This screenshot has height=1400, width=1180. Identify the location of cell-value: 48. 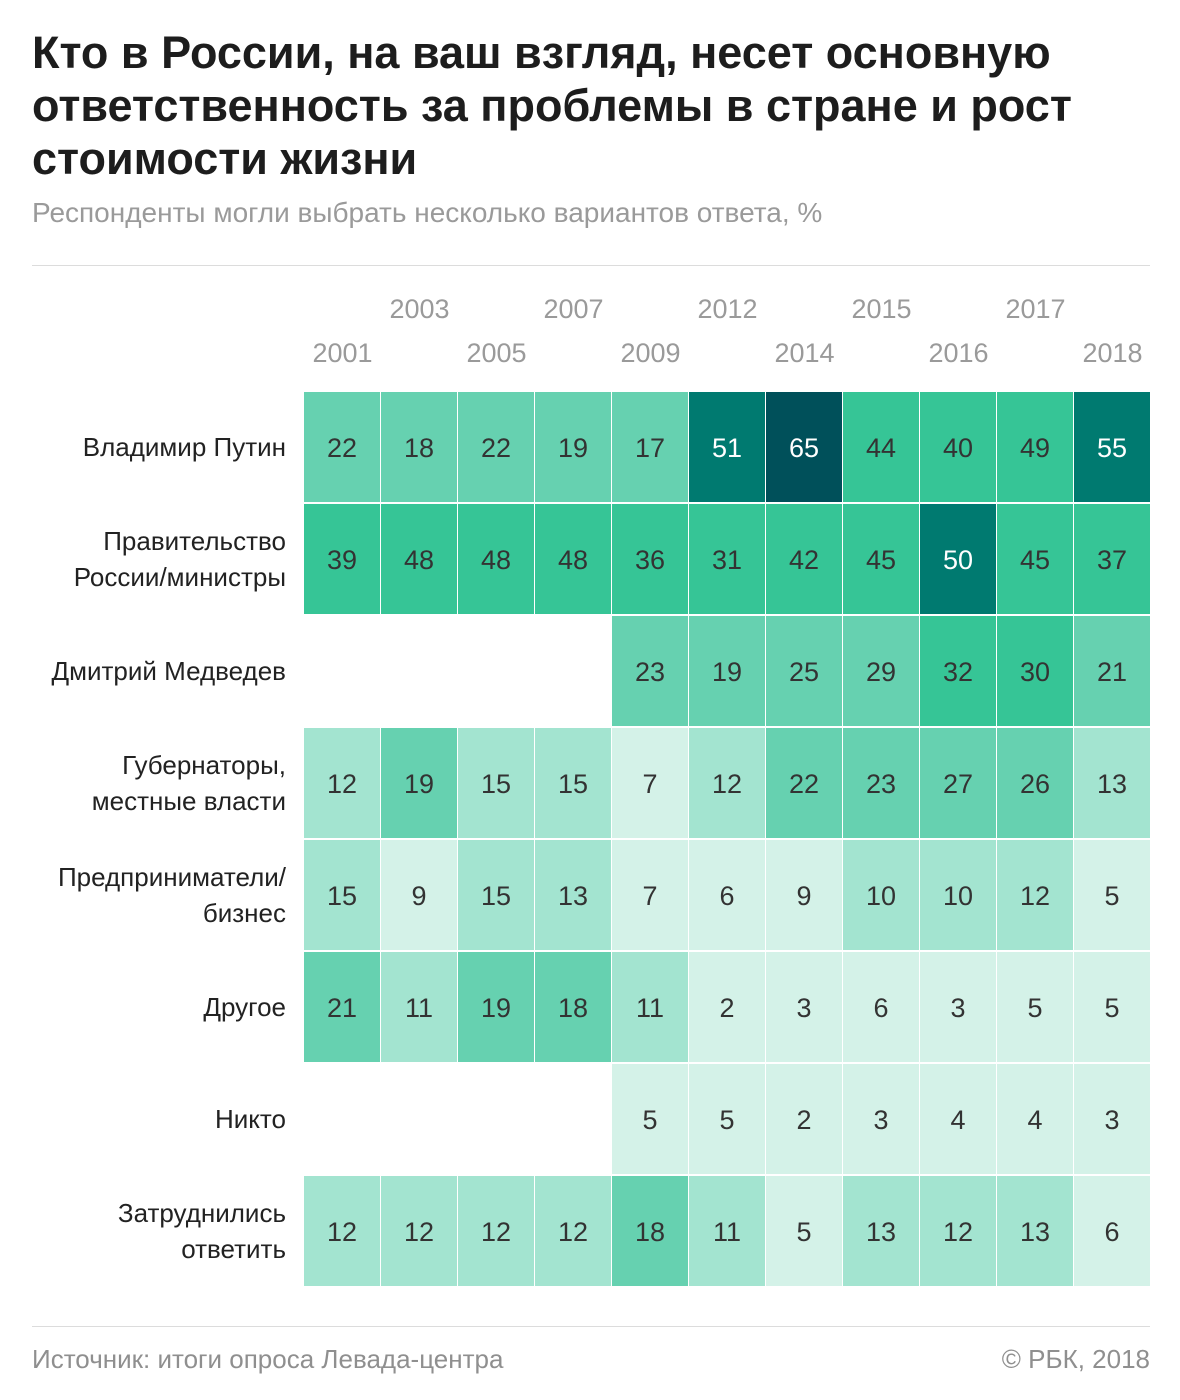
(573, 560).